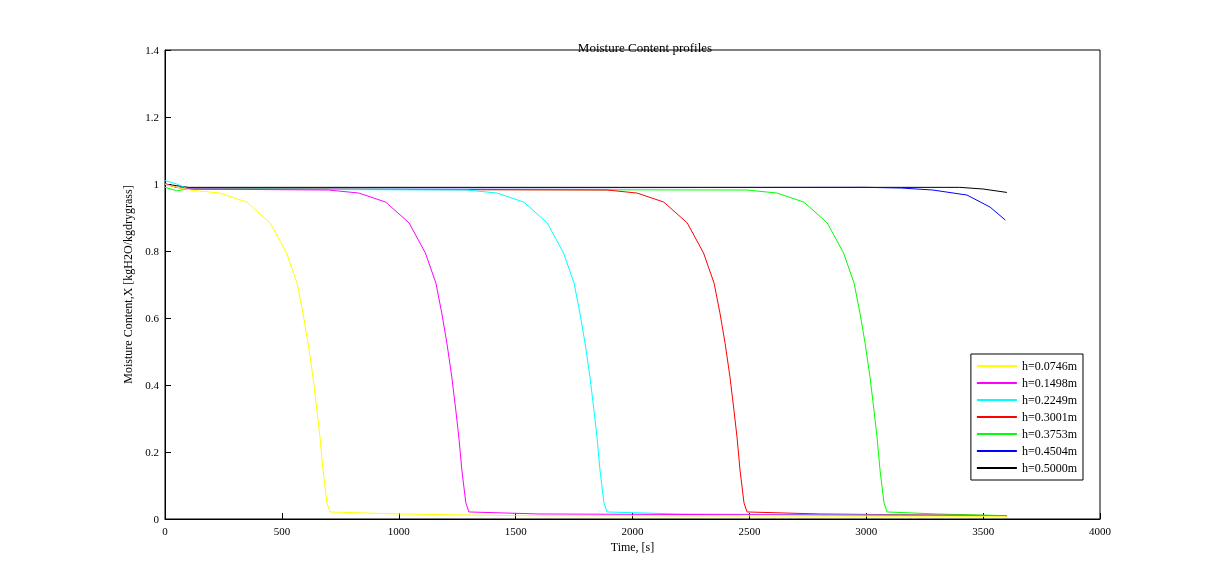  What do you see at coordinates (152, 251) in the screenshot?
I see `y-tick-label: 0.8` at bounding box center [152, 251].